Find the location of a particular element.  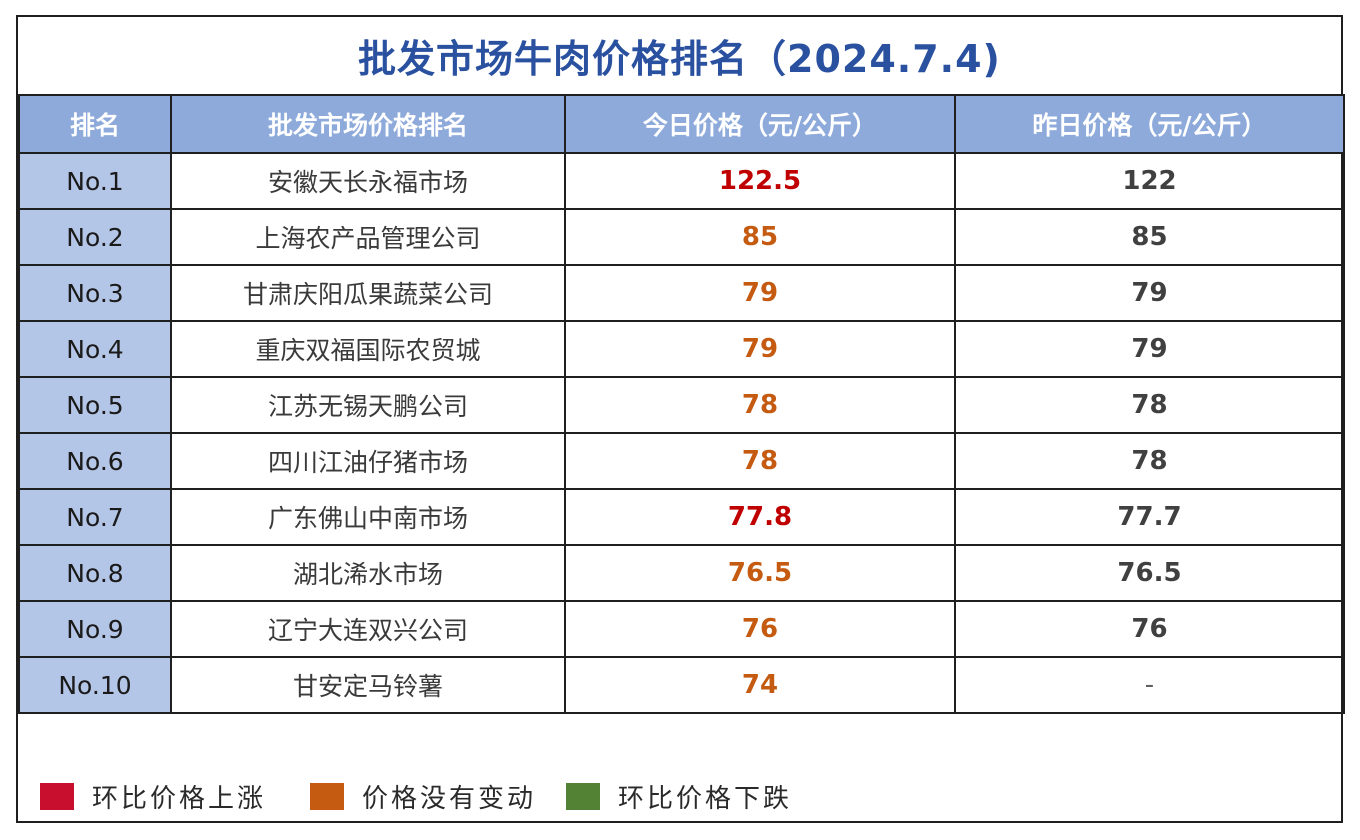

legend-item-up: 环比价格上涨 is located at coordinates (153, 796).